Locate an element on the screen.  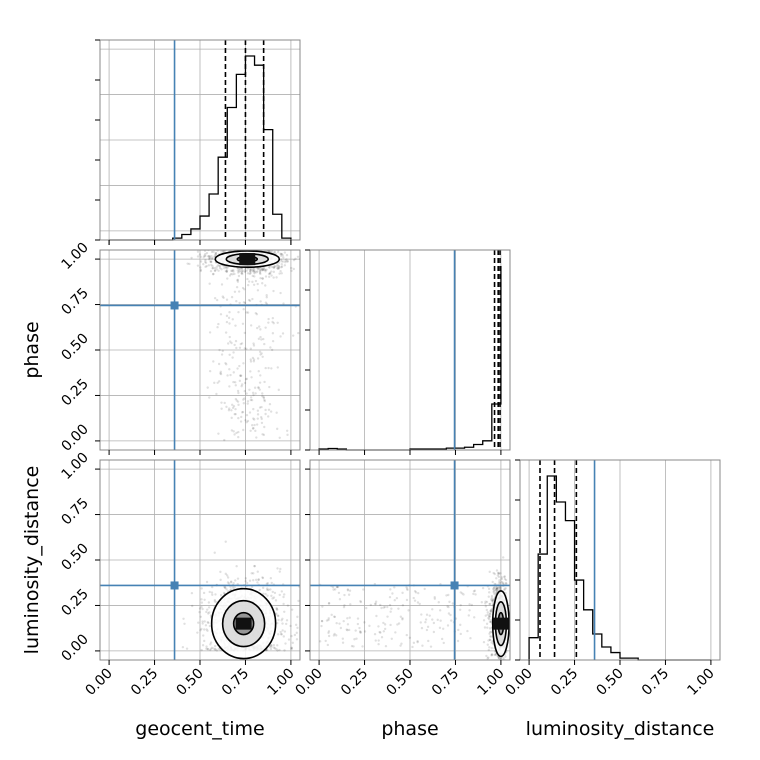
hist-panel-phase is located at coordinates (408, 352).